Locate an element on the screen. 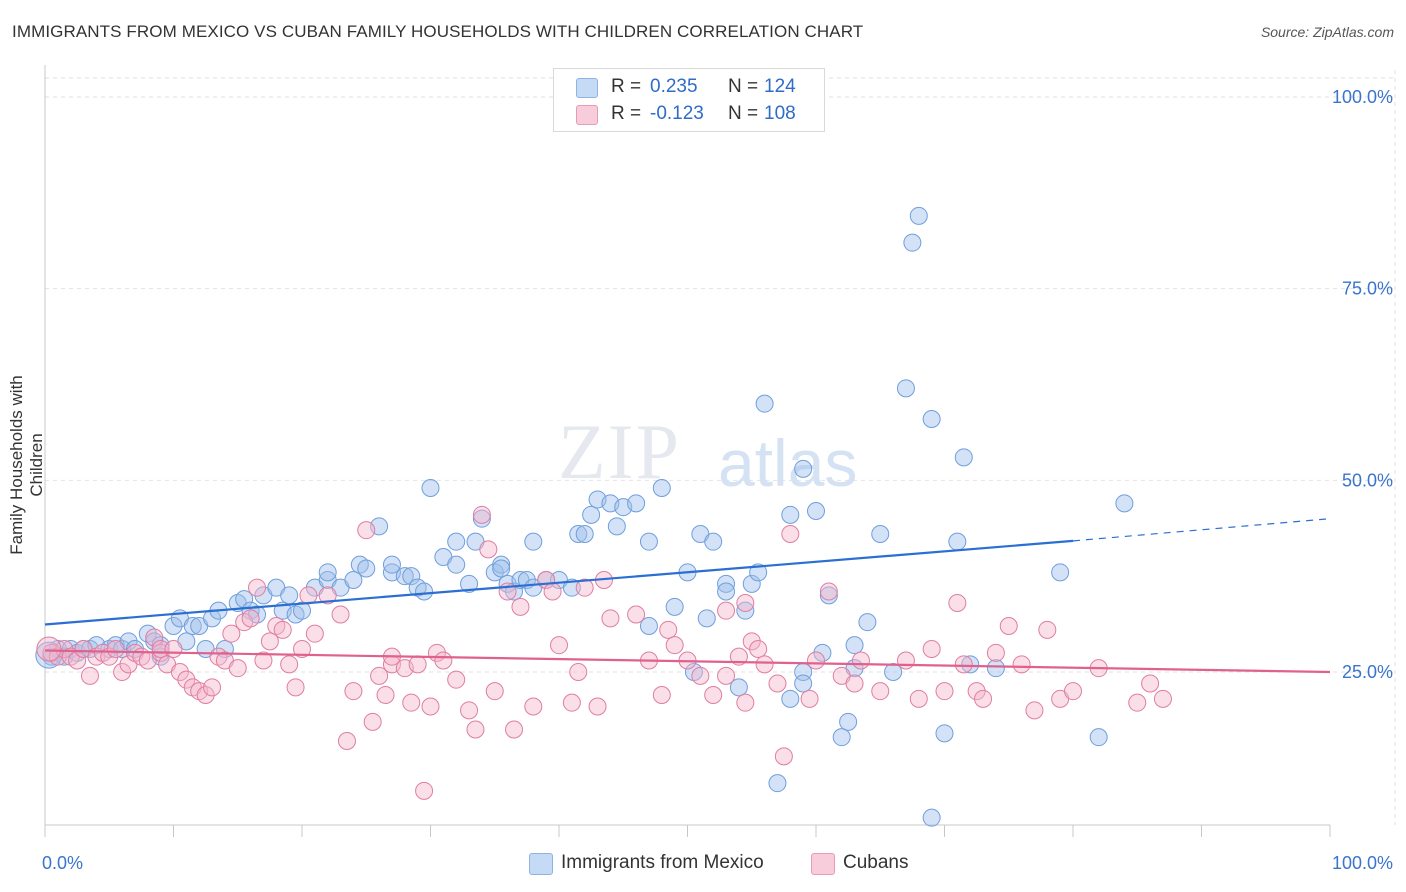  x-tick-label: 100.0% is located at coordinates (1362, 863).